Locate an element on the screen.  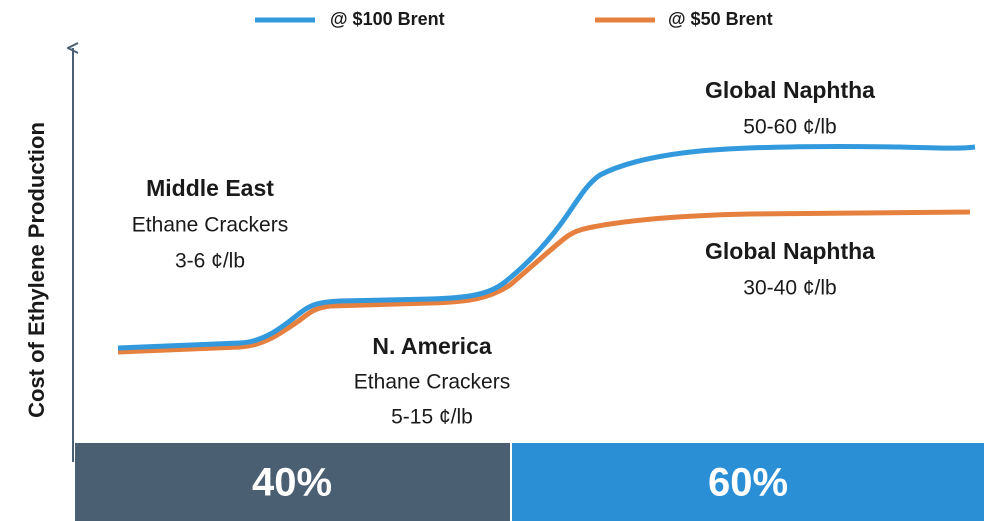
annotation-line: 5-15 ¢/lb is located at coordinates (432, 417).